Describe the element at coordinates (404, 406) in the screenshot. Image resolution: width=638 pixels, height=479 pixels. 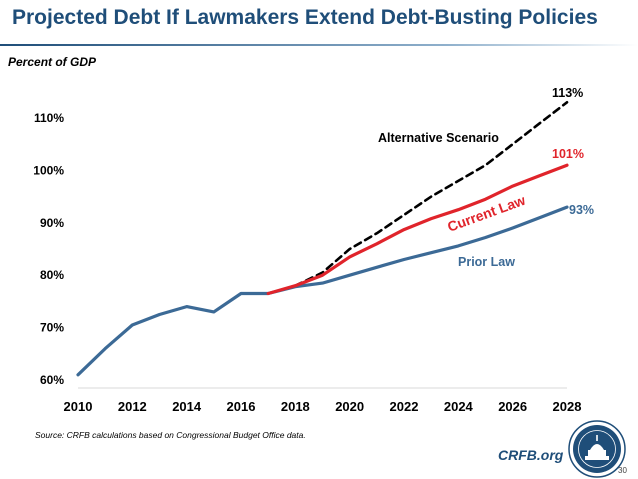
I see `x-tick-label: 2022` at that location.